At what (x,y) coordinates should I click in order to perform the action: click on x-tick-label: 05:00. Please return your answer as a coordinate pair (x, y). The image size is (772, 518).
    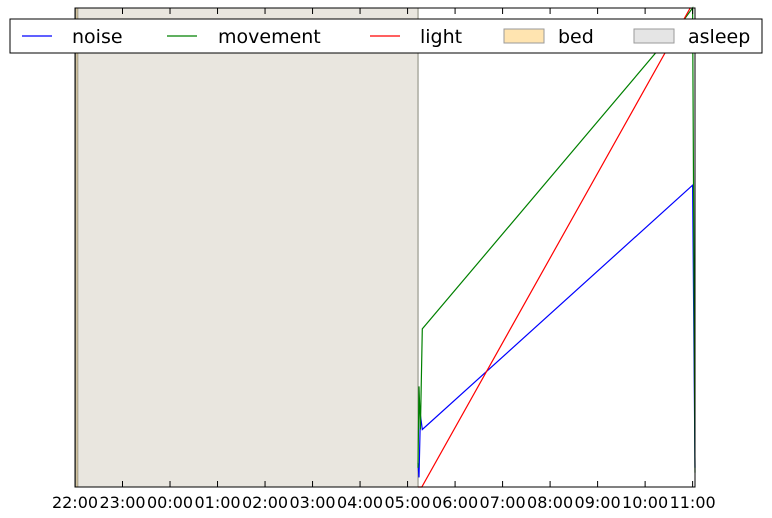
    Looking at the image, I should click on (408, 502).